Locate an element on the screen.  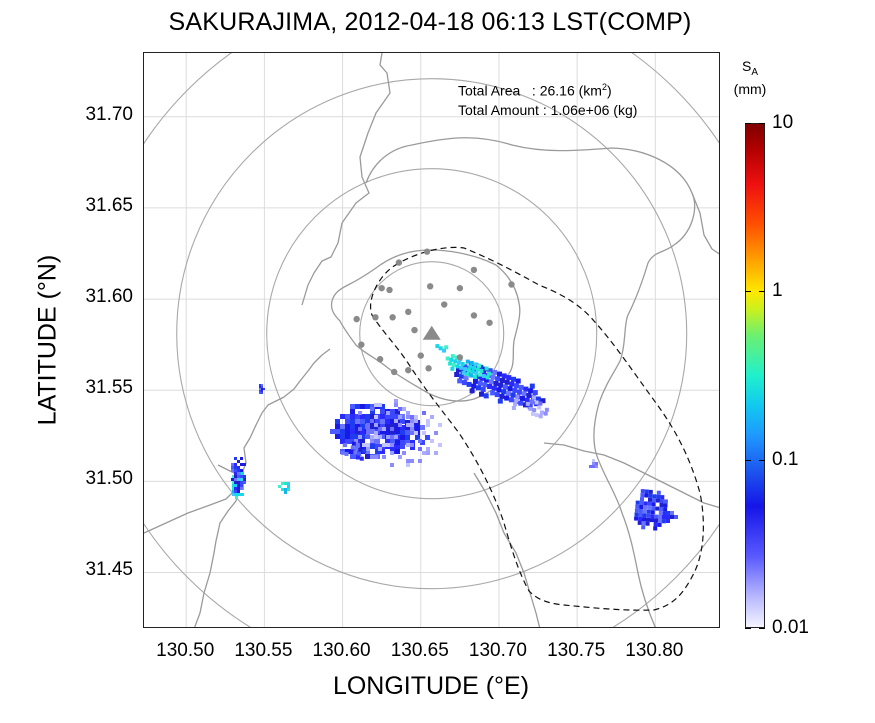
total-area-row: Total Area : 26.16 (km2) is located at coordinates (547, 89).